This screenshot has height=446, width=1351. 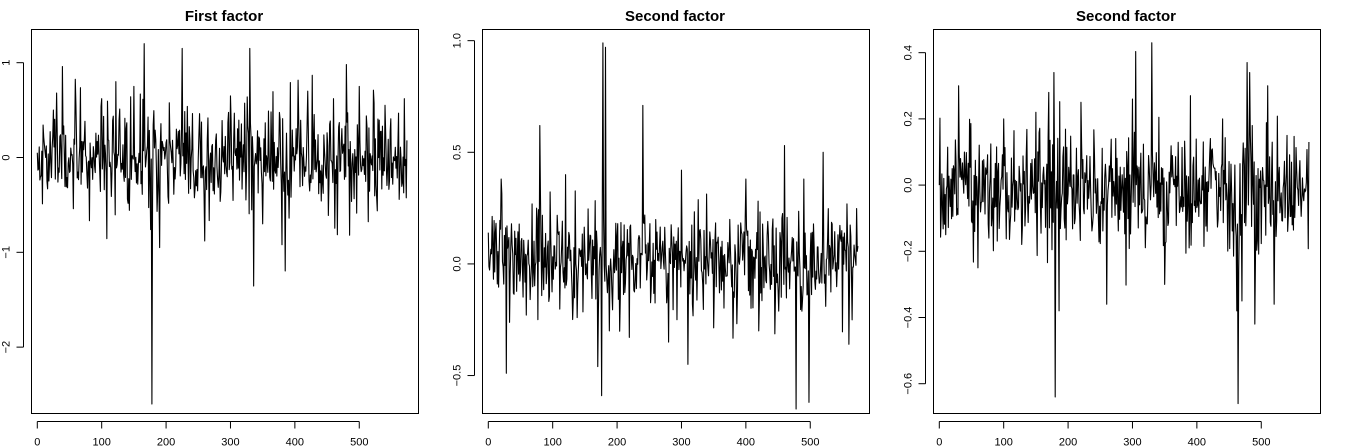 I want to click on y-tick-label: 0.5, so click(x=458, y=152).